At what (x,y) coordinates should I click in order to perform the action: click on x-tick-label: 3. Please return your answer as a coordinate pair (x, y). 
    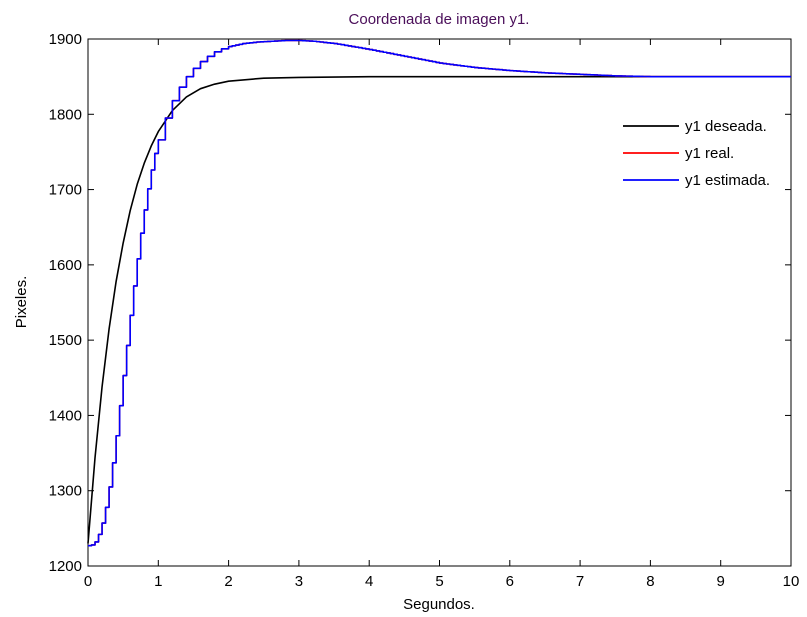
    Looking at the image, I should click on (299, 581).